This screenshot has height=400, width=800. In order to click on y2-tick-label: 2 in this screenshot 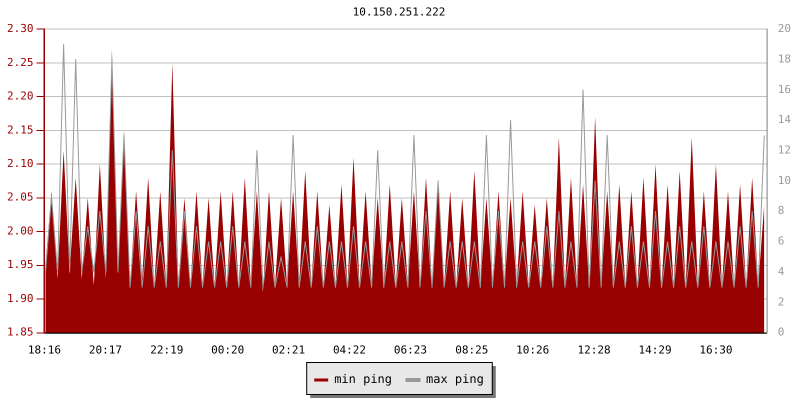, I will do `click(781, 301)`.